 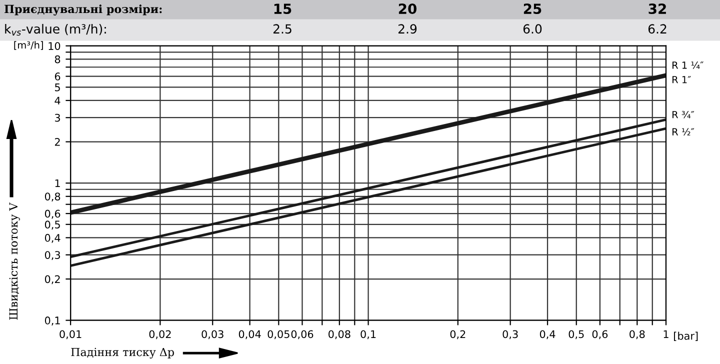 What do you see at coordinates (54, 46) in the screenshot?
I see `y-tick-label: 10` at bounding box center [54, 46].